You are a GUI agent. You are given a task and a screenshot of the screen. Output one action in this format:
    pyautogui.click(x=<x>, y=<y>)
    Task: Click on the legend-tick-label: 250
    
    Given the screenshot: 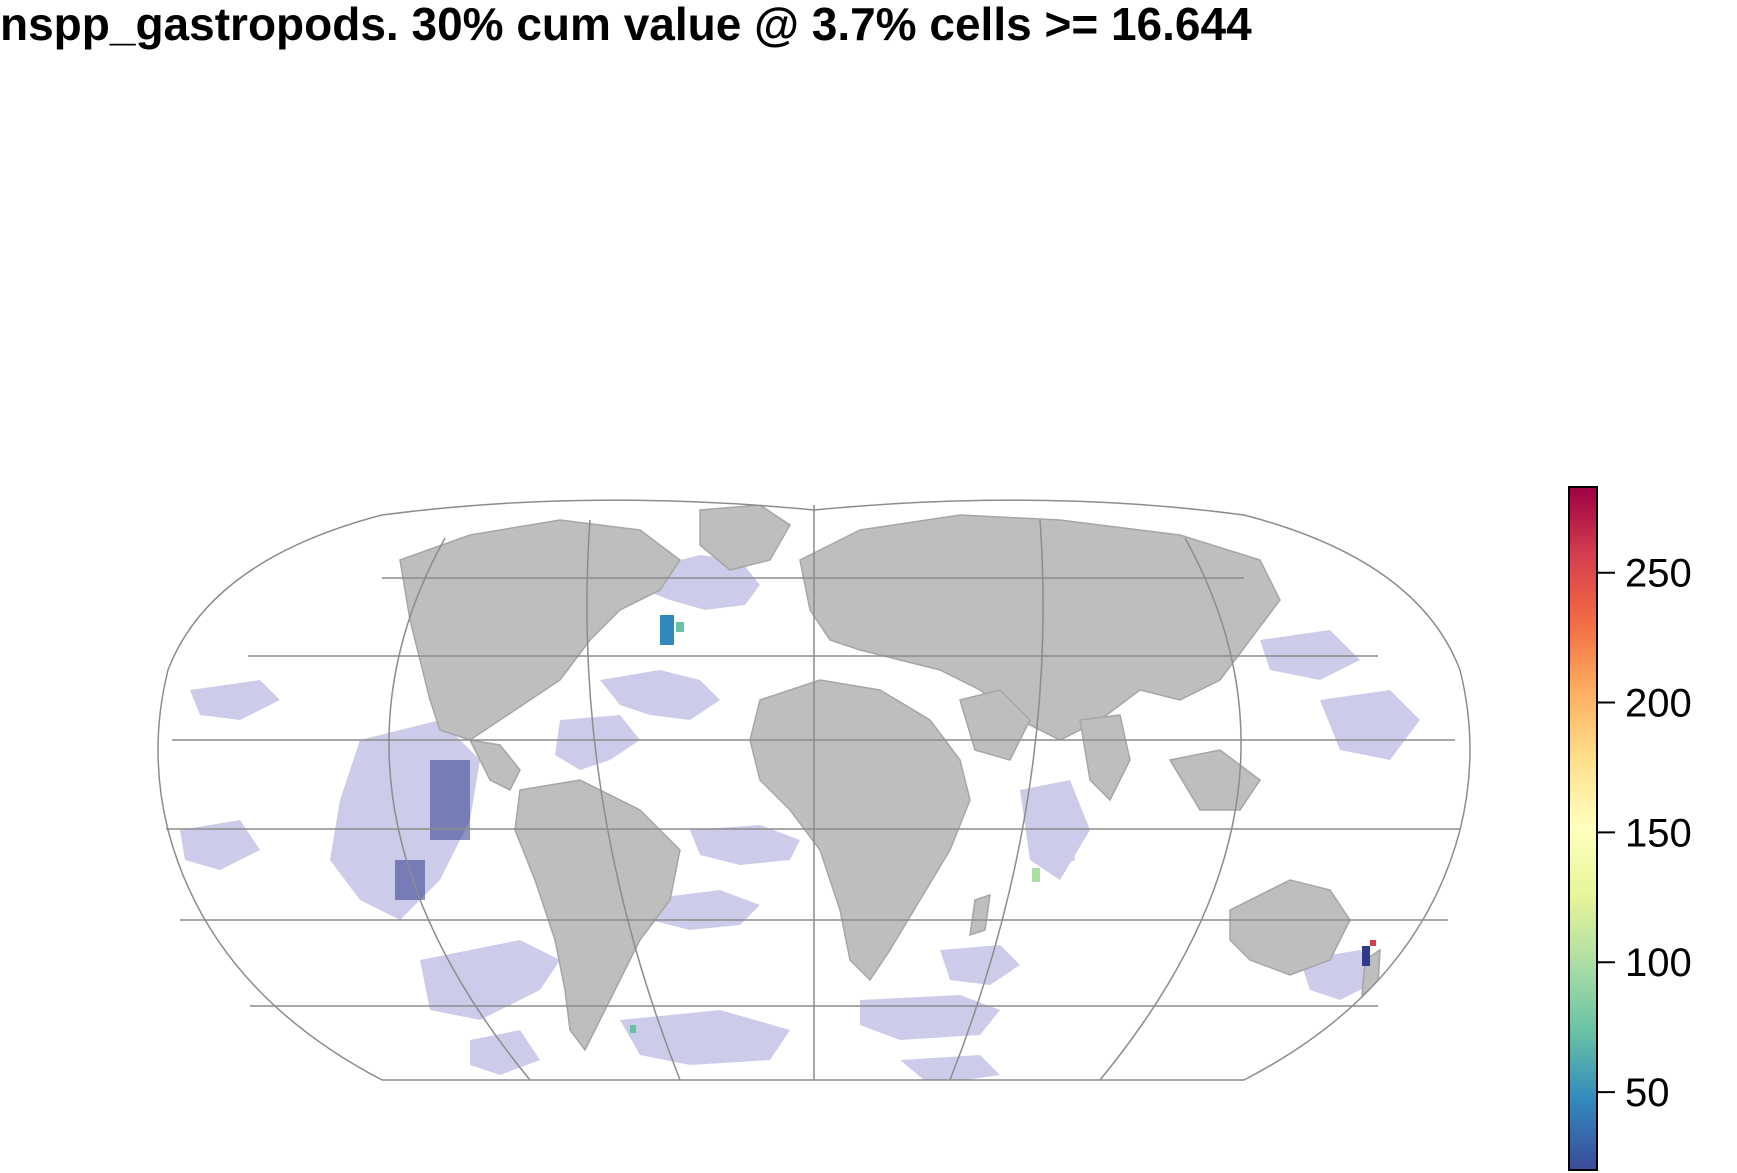 What is the action you would take?
    pyautogui.click(x=1658, y=574)
    